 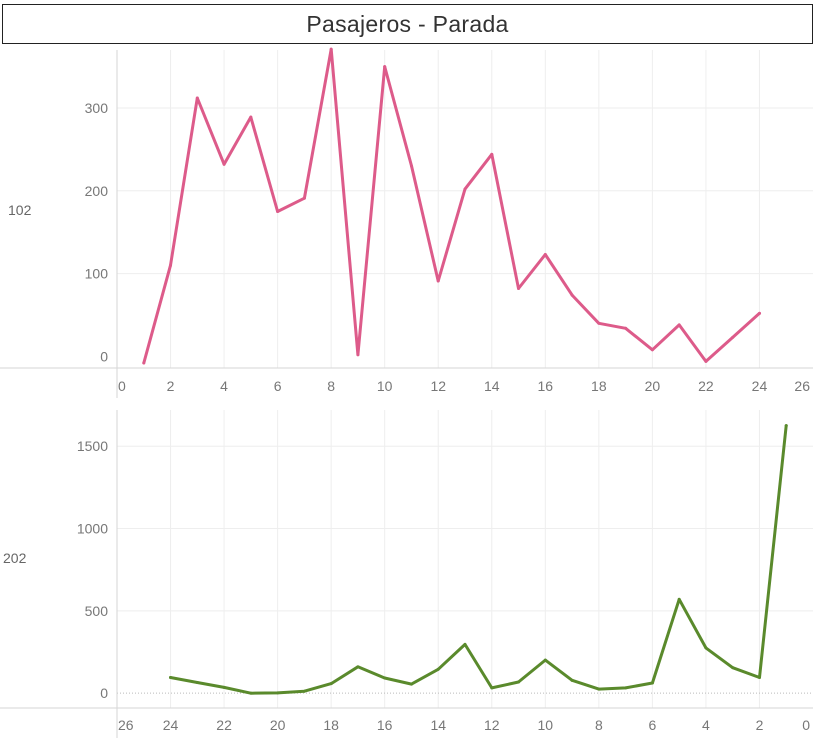 I want to click on panel-2-x-tick-label: 22, so click(x=224, y=725).